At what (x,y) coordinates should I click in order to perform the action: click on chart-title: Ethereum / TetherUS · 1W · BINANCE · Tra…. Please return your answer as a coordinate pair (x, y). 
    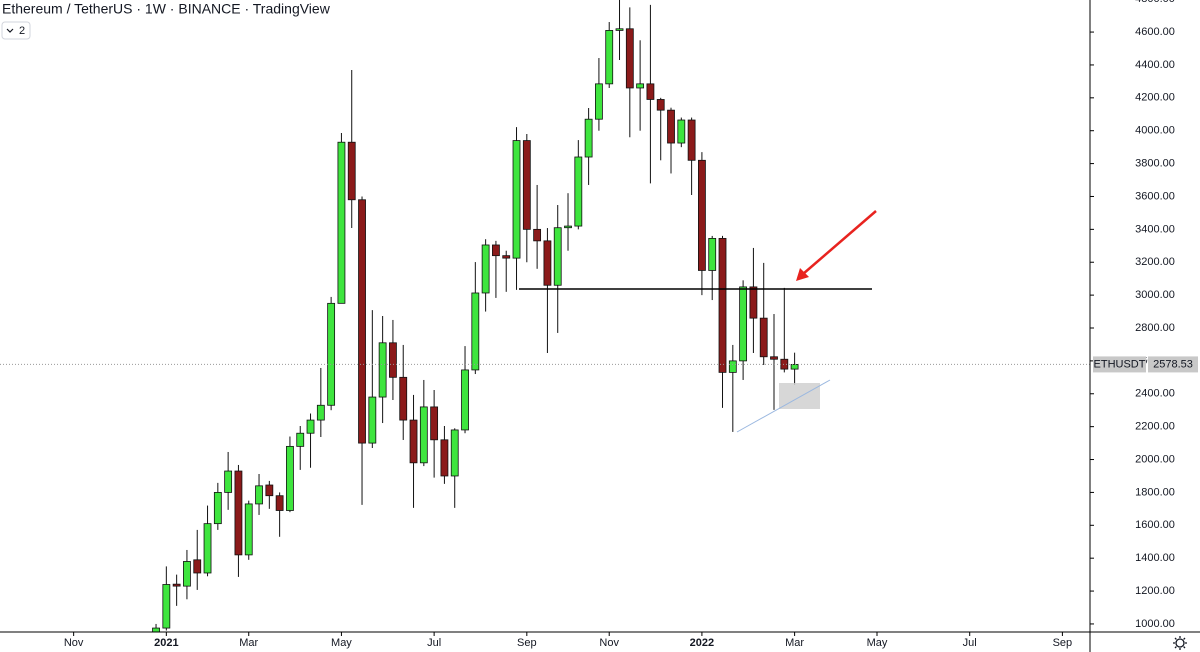
    Looking at the image, I should click on (166, 9).